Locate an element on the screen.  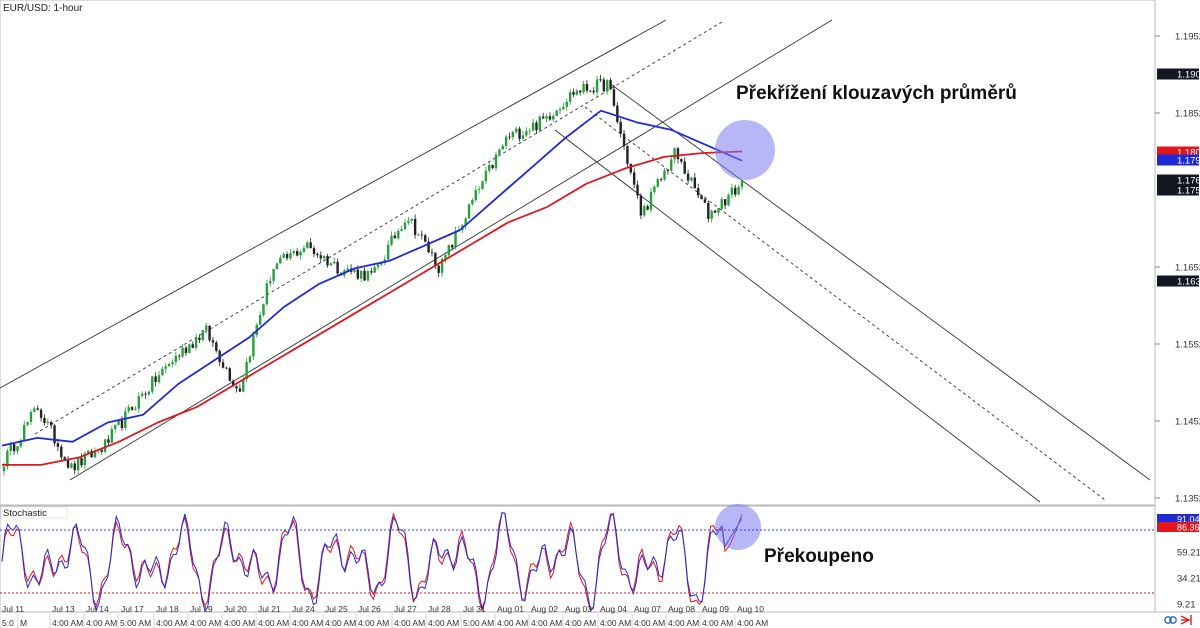
stochastic-tick-label: 9.21 is located at coordinates (1186, 605).